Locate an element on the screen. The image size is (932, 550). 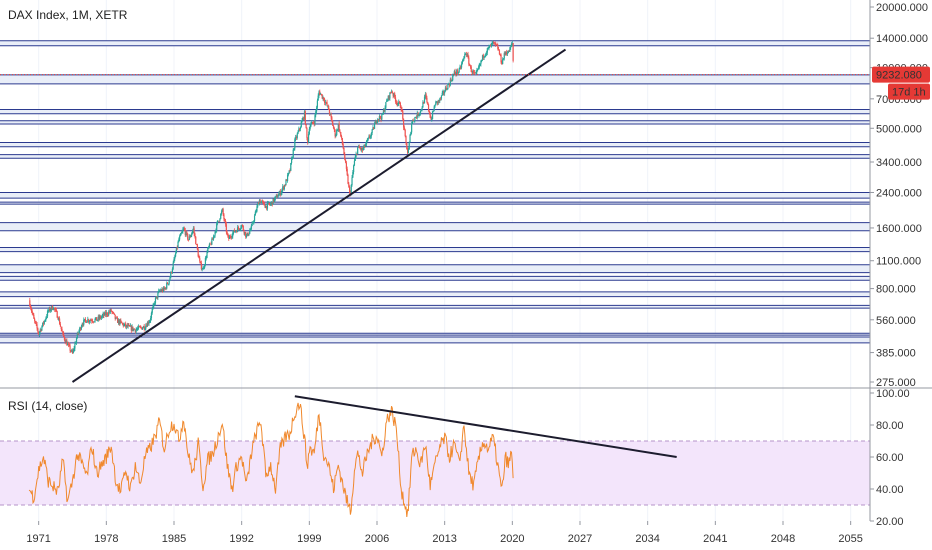
price-tick-label: 20000.000 is located at coordinates (902, 8).